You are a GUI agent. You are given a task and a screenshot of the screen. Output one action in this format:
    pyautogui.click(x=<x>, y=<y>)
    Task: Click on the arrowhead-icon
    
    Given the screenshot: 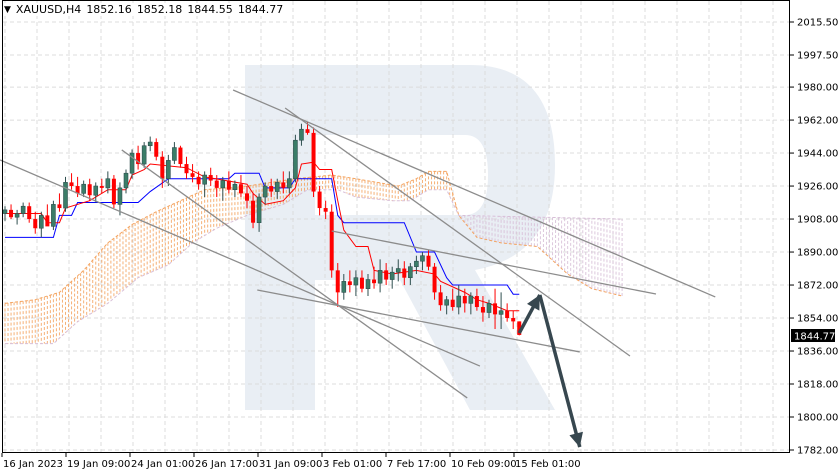 What is the action you would take?
    pyautogui.click(x=576, y=439)
    